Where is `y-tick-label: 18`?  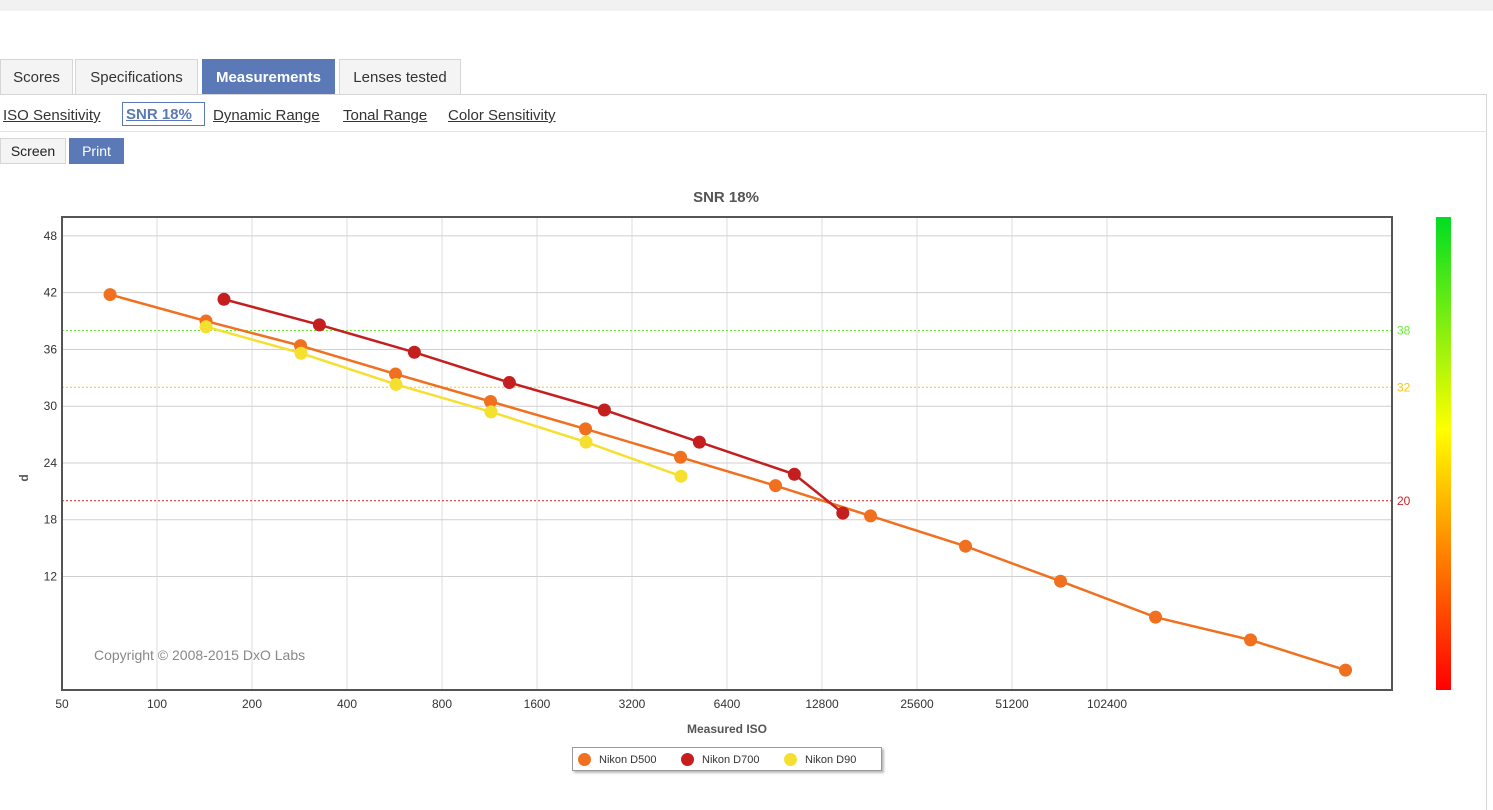
y-tick-label: 18 is located at coordinates (51, 520).